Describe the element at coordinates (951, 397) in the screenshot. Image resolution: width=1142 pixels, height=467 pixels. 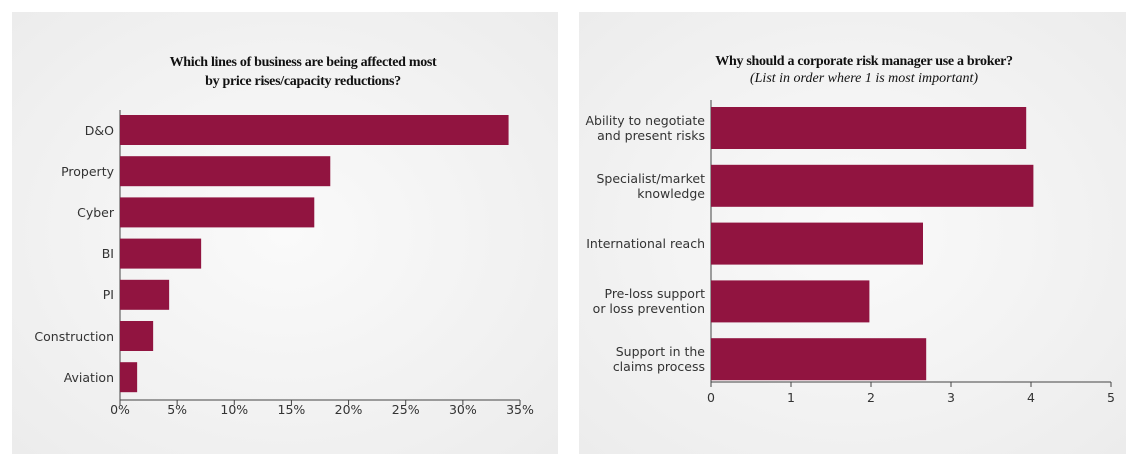
I see `x-tick-label: 3` at that location.